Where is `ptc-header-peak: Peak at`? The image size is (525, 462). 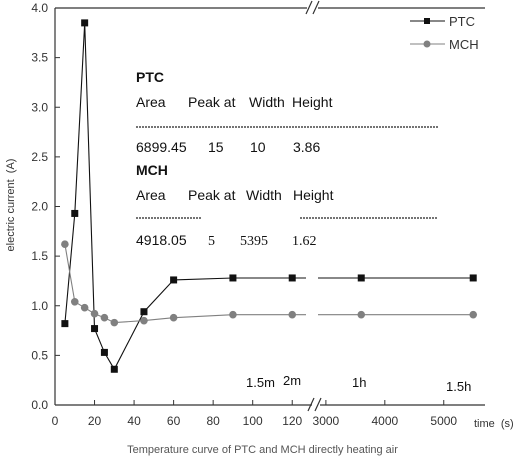
ptc-header-peak: Peak at is located at coordinates (212, 102).